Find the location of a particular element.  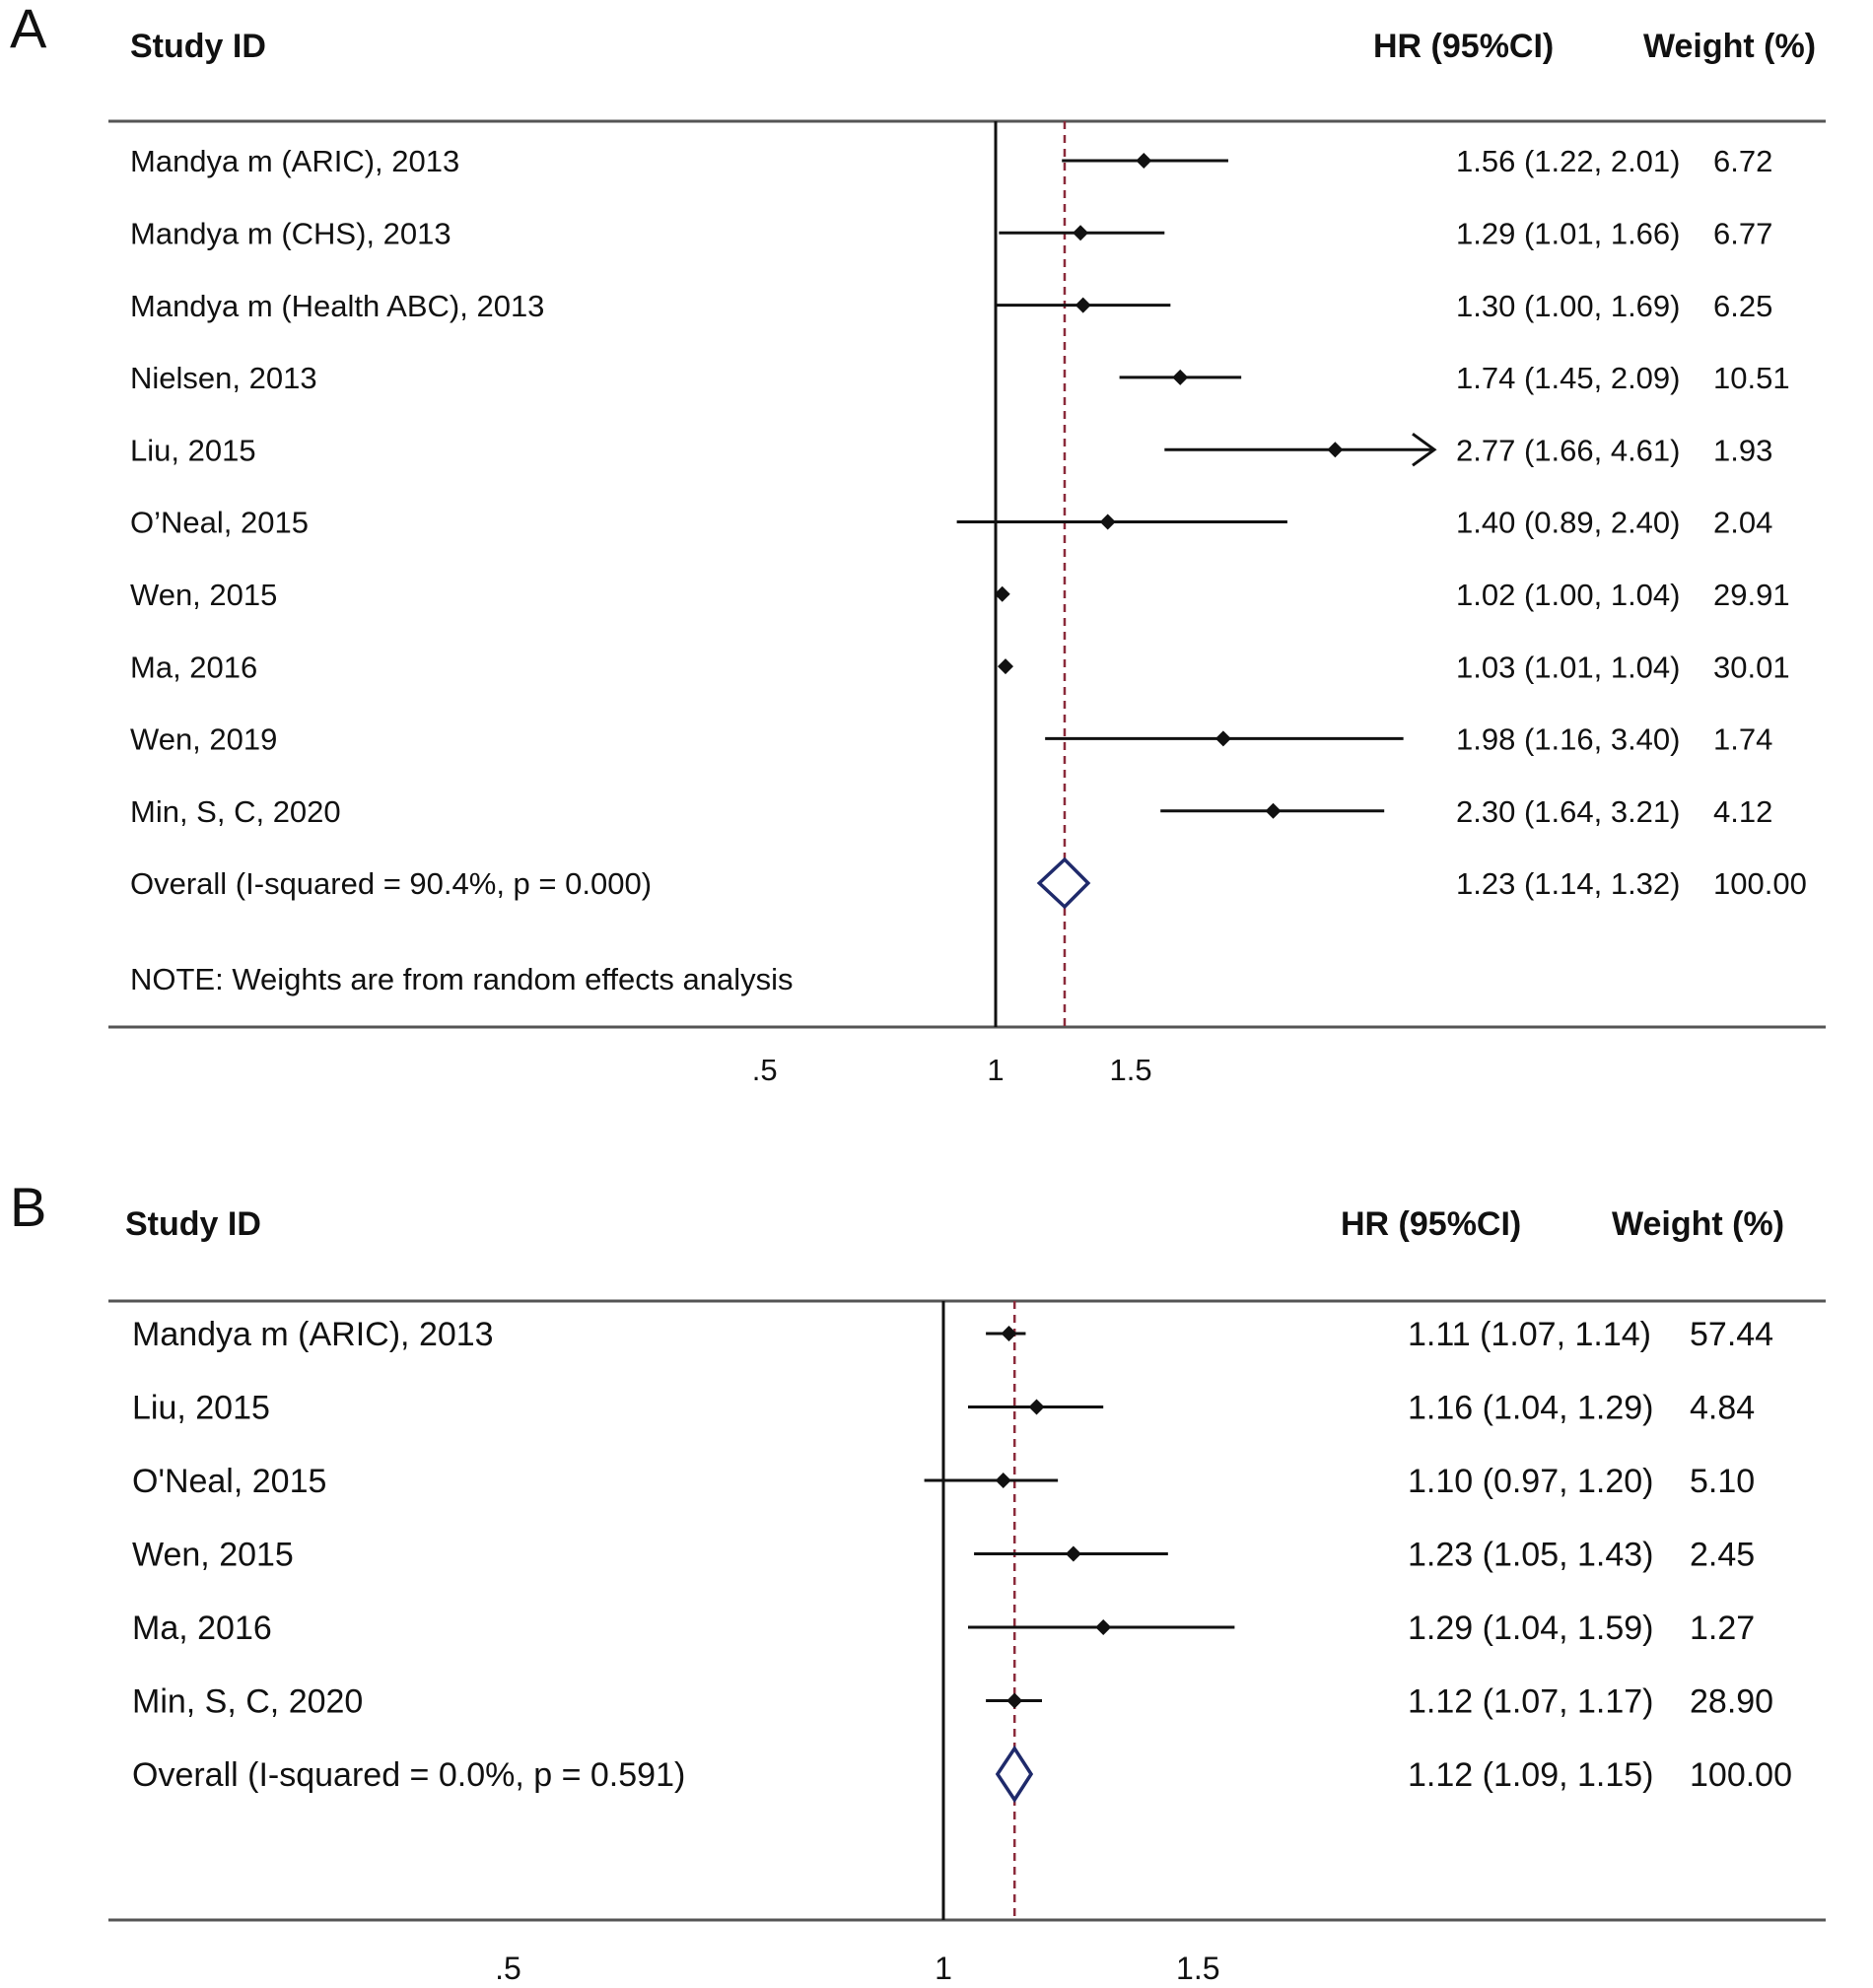

study-hr-ci: 1.11 (1.07, 1.14) is located at coordinates (1530, 1334).